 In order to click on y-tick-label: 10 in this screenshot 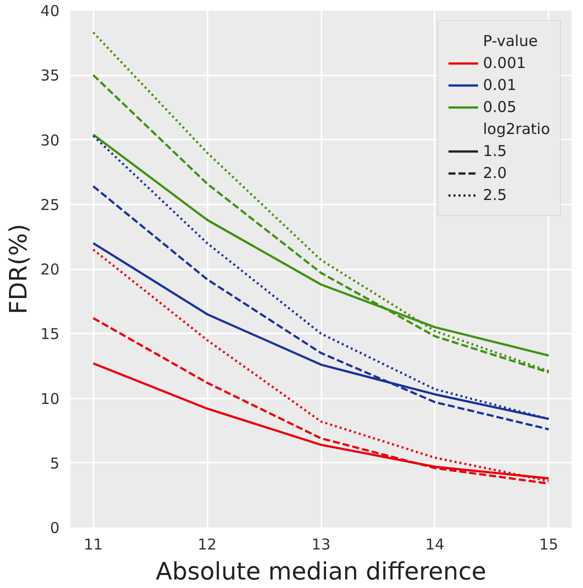, I will do `click(50, 399)`.